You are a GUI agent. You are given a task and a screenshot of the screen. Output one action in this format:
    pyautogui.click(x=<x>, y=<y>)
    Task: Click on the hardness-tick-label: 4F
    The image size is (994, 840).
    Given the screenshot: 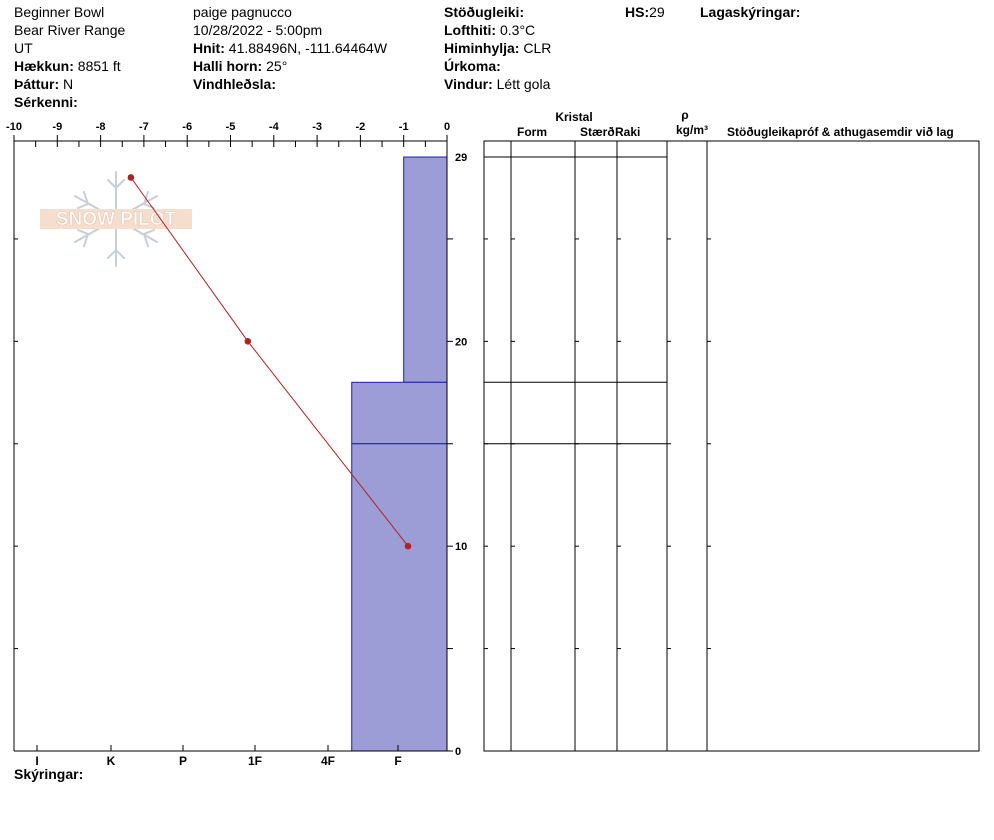 What is the action you would take?
    pyautogui.click(x=328, y=761)
    